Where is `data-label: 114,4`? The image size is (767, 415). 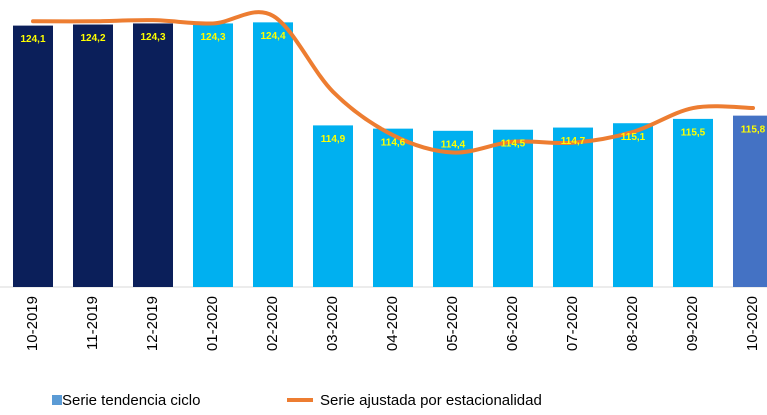
data-label: 114,4 is located at coordinates (453, 144).